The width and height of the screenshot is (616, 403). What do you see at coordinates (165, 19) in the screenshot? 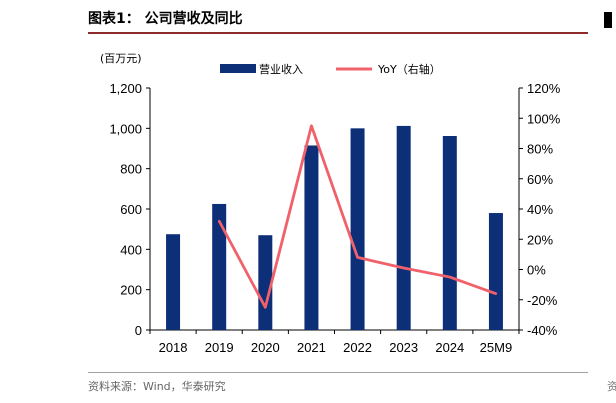
I see `figure-title: 图表1： 公司营收及同比` at bounding box center [165, 19].